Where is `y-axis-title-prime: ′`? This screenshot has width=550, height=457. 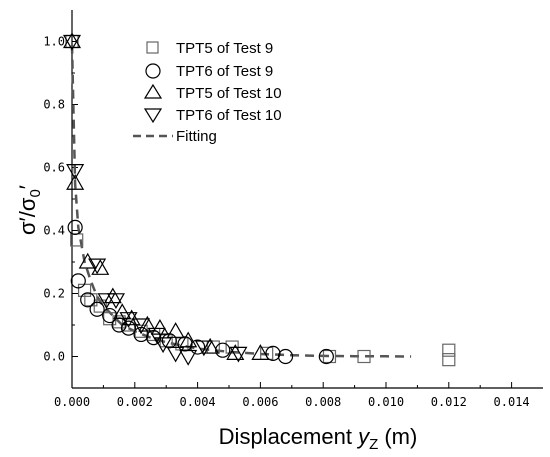
y-axis-title-prime: ′ is located at coordinates (27, 187).